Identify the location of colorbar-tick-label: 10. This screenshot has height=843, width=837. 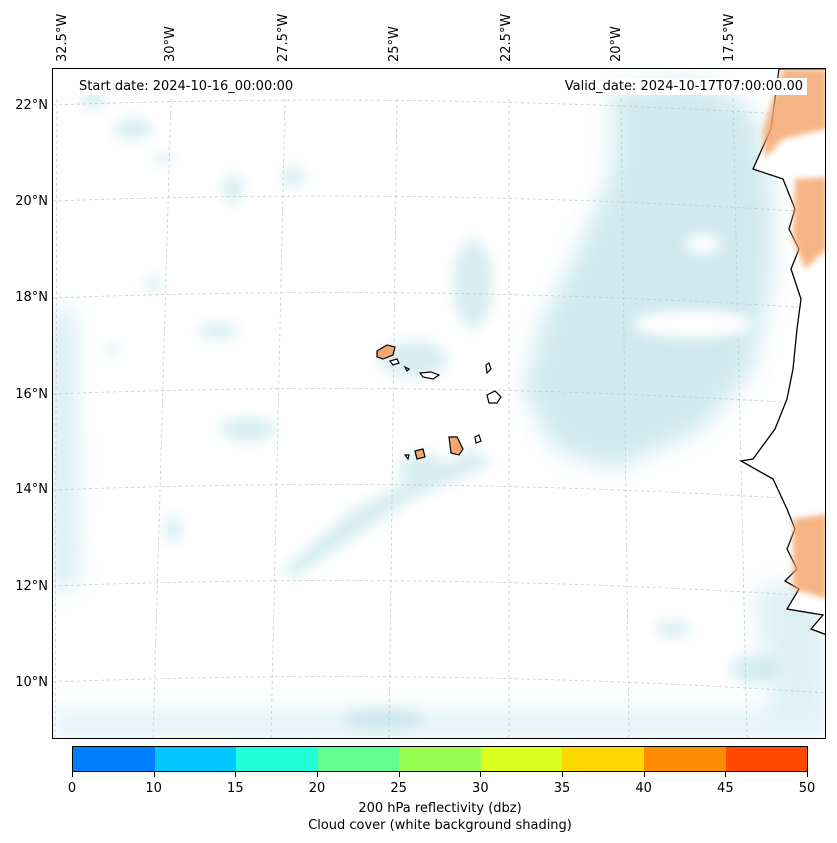
(153, 788).